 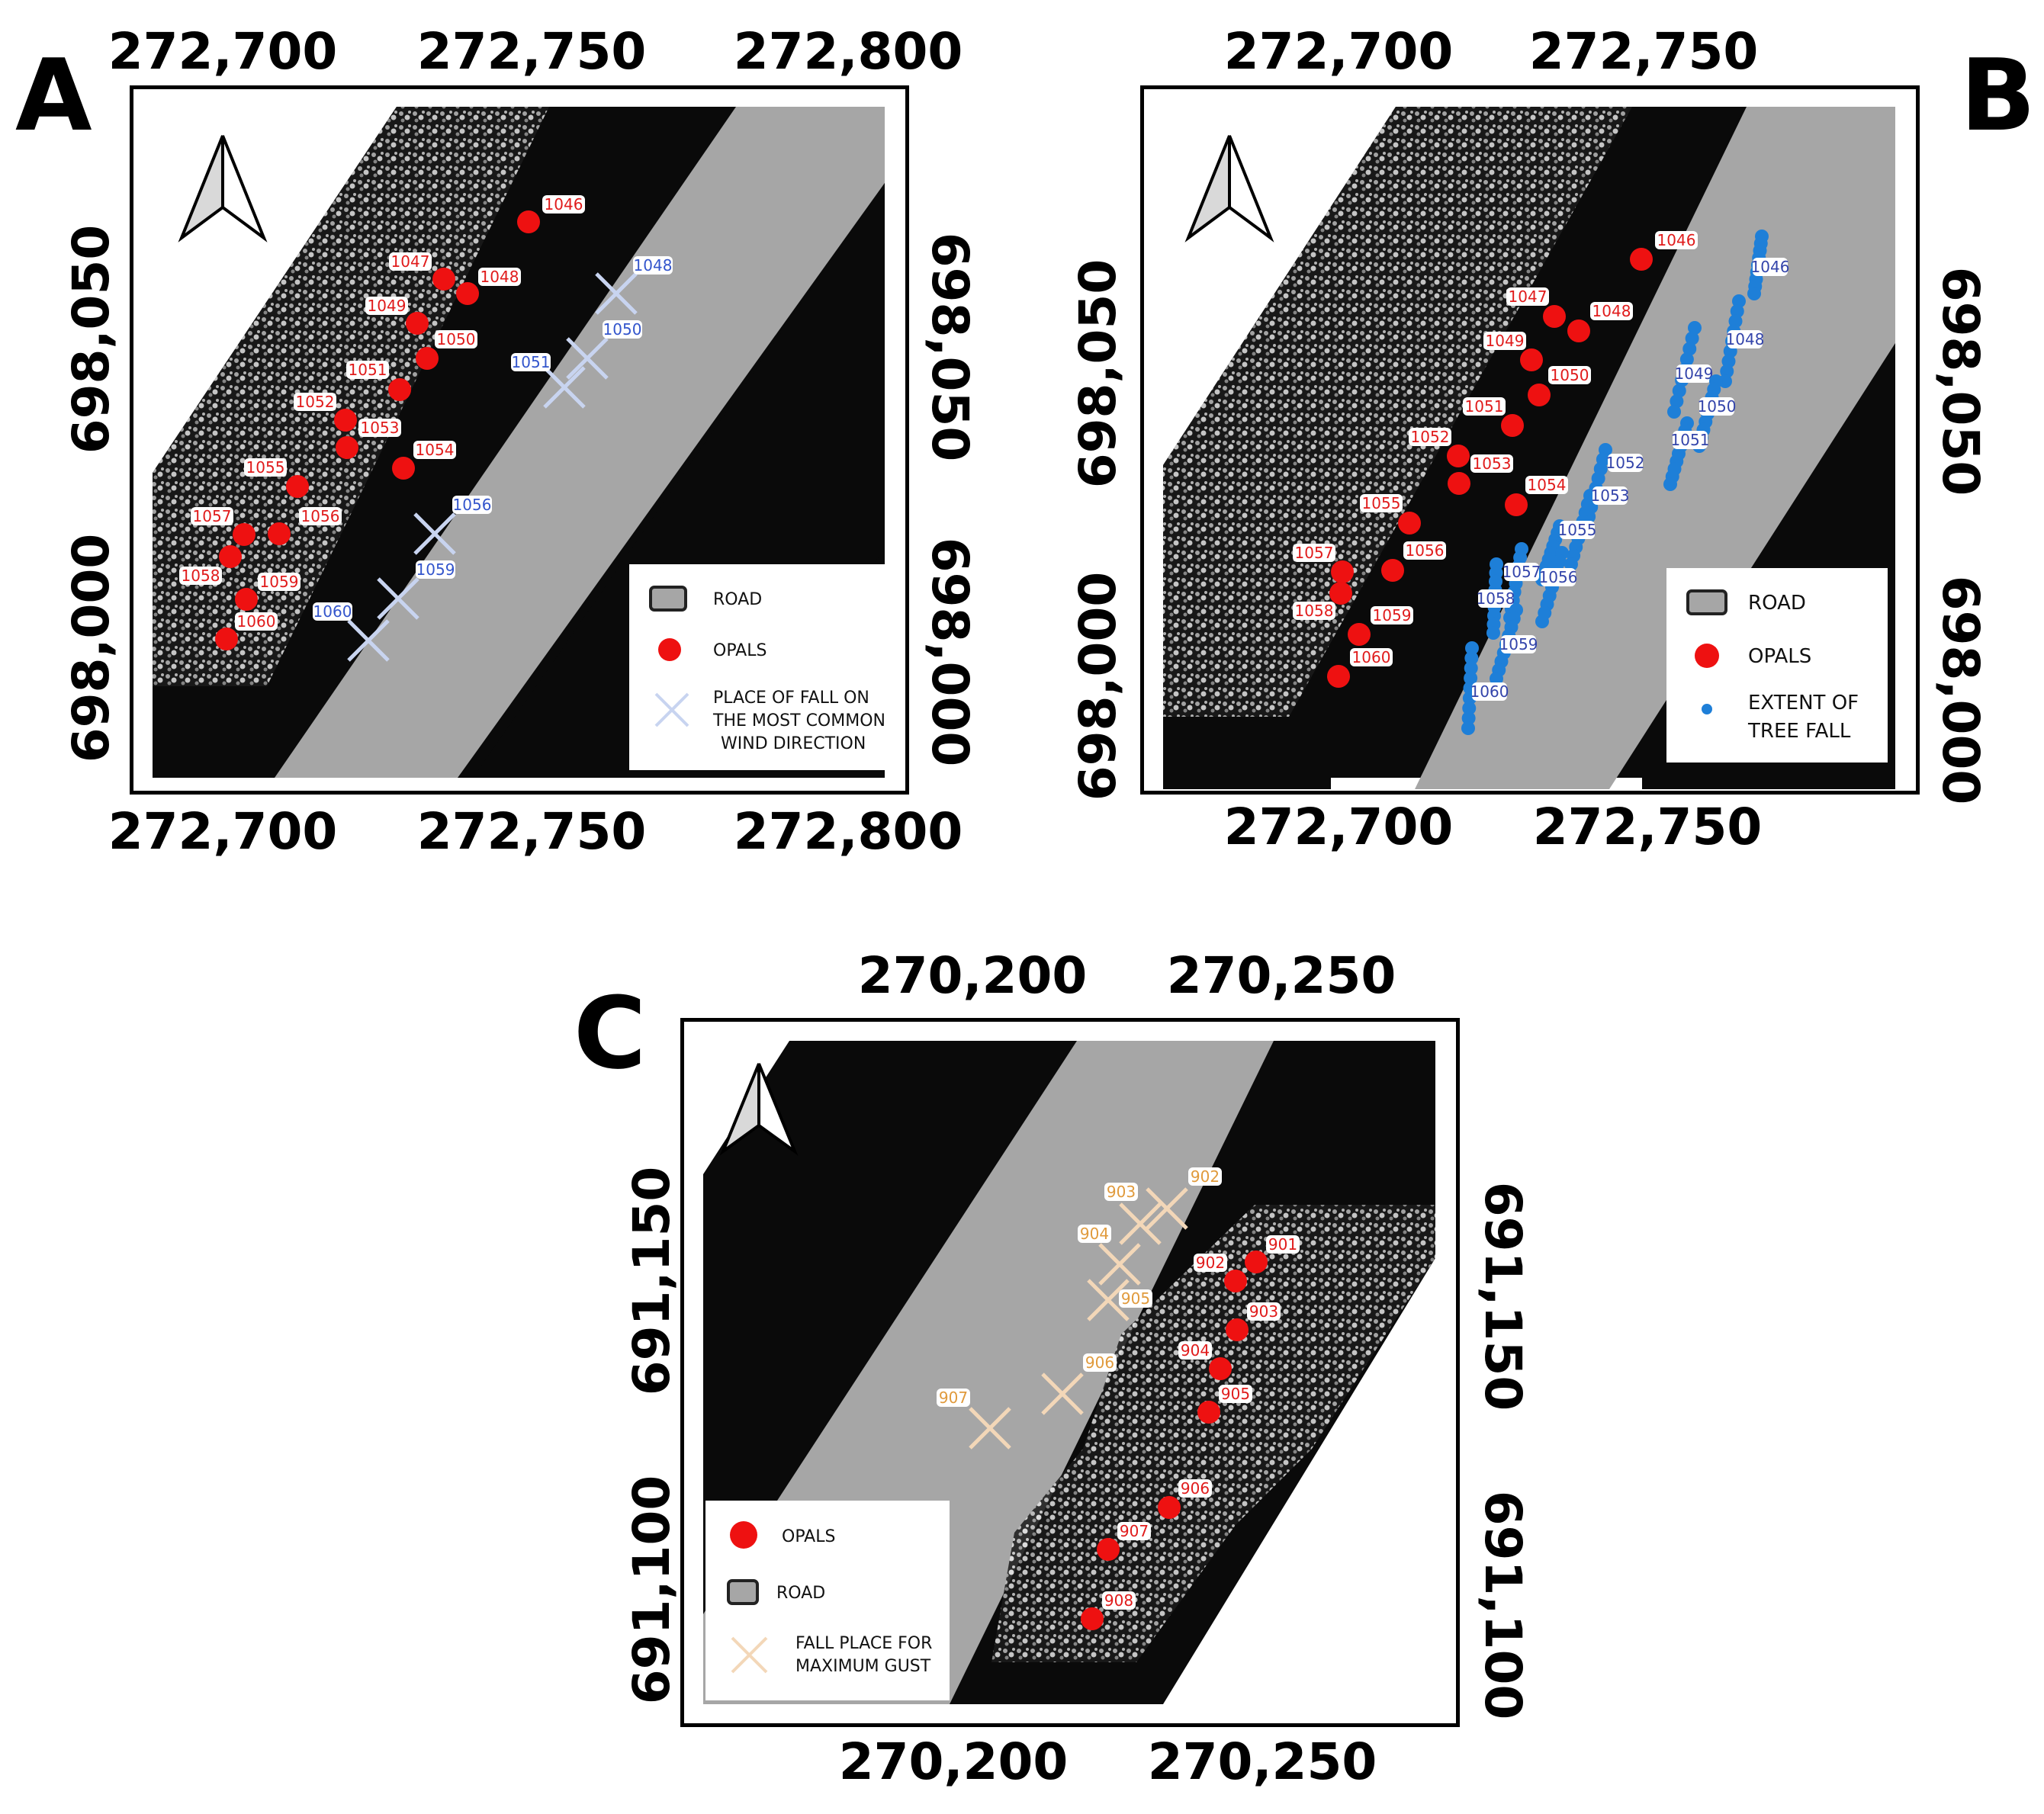 I want to click on a-x-top-tick-3: 272,800, so click(x=848, y=52).